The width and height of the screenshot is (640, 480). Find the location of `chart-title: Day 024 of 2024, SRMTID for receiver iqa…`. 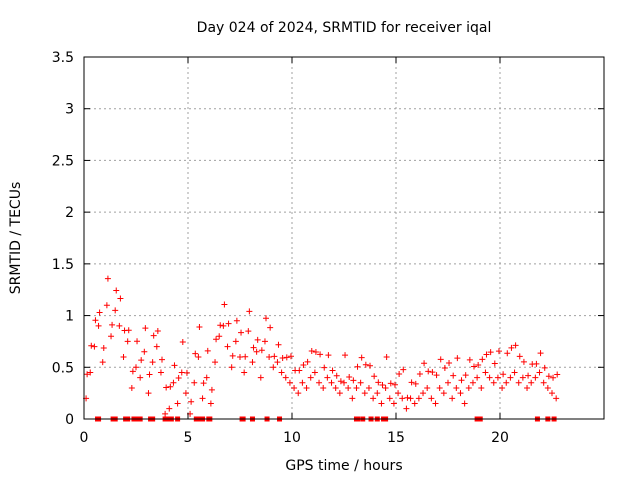

chart-title: Day 024 of 2024, SRMTID for receiver iqa… is located at coordinates (344, 28).